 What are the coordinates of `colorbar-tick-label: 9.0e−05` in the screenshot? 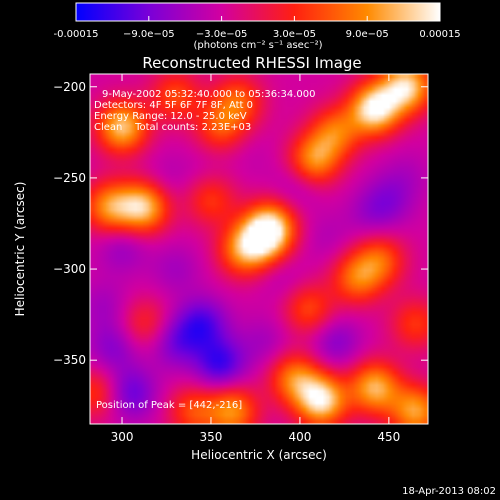 It's located at (367, 34).